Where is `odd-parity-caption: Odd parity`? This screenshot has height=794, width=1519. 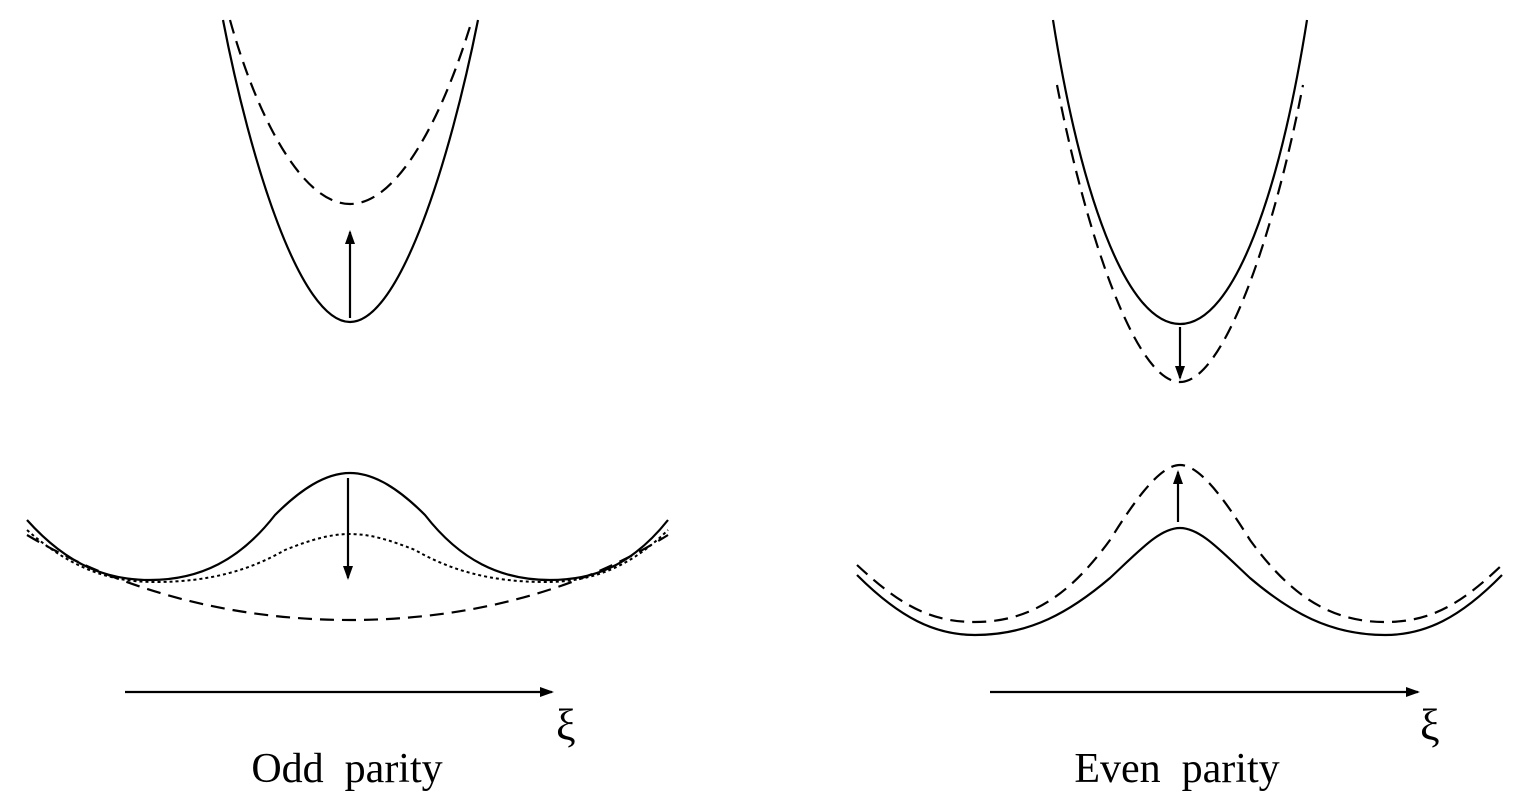
odd-parity-caption: Odd parity is located at coordinates (346, 769).